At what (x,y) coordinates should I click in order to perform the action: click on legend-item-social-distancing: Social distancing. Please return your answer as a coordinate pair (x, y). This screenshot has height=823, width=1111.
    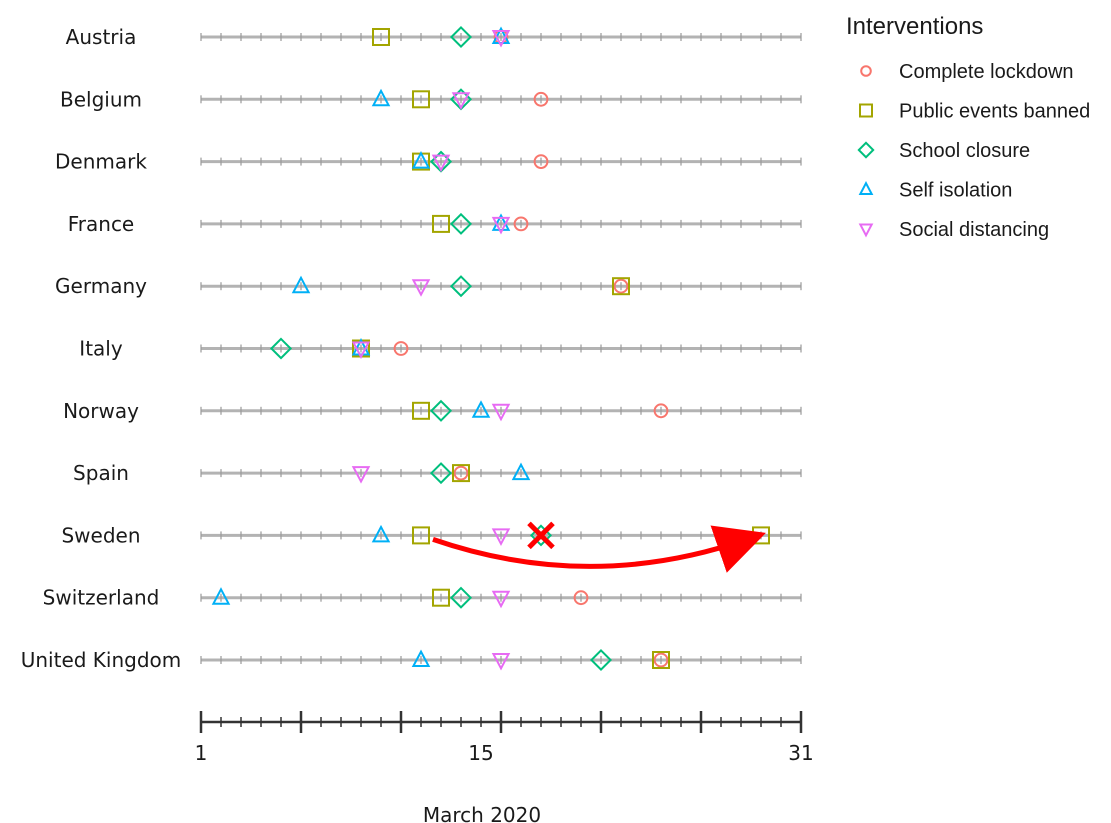
    Looking at the image, I should click on (954, 230).